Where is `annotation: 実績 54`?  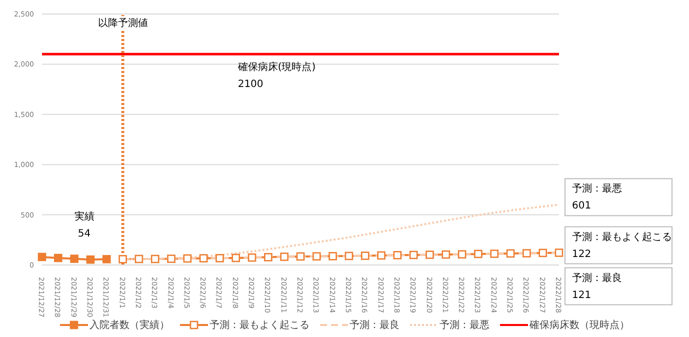 annotation: 実績 54 is located at coordinates (84, 225).